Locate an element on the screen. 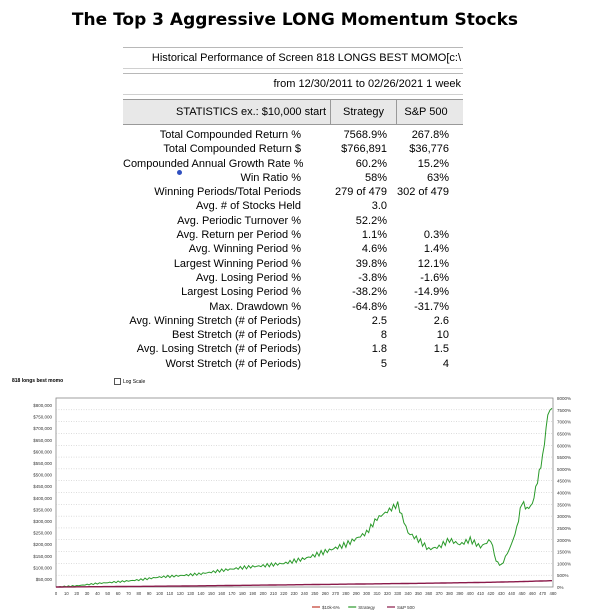 This screenshot has height=614, width=590. x-tick-label: 170 is located at coordinates (233, 593).